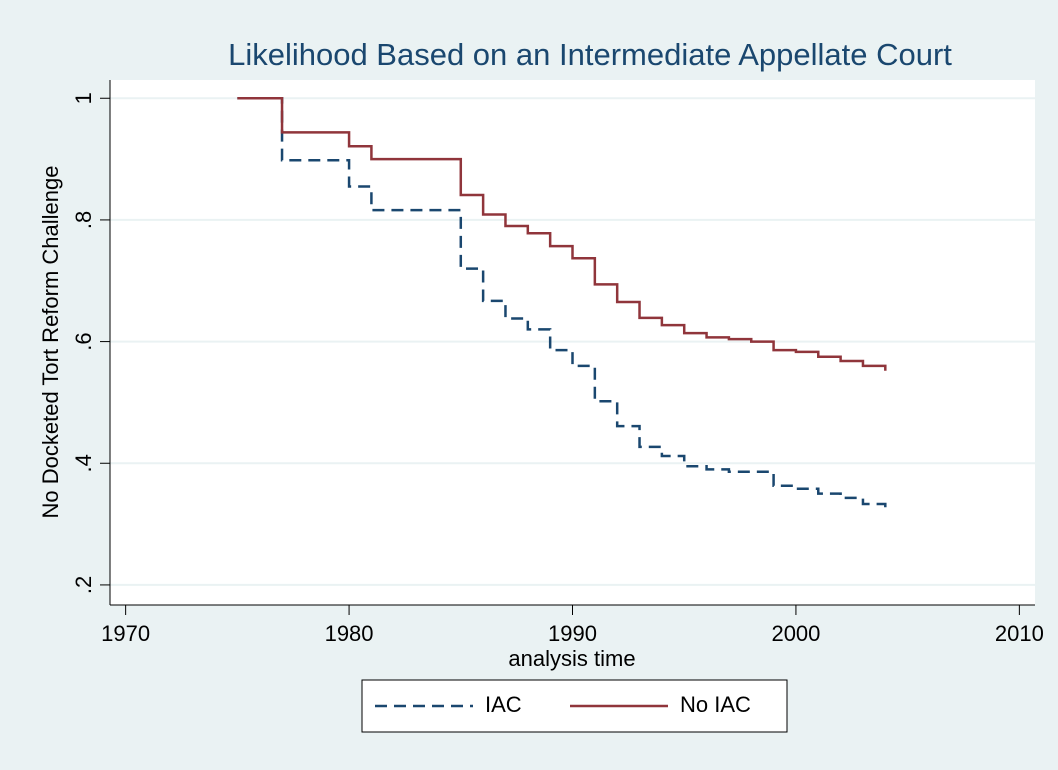 The width and height of the screenshot is (1058, 770). What do you see at coordinates (83, 463) in the screenshot?
I see `y-tick-label: .4` at bounding box center [83, 463].